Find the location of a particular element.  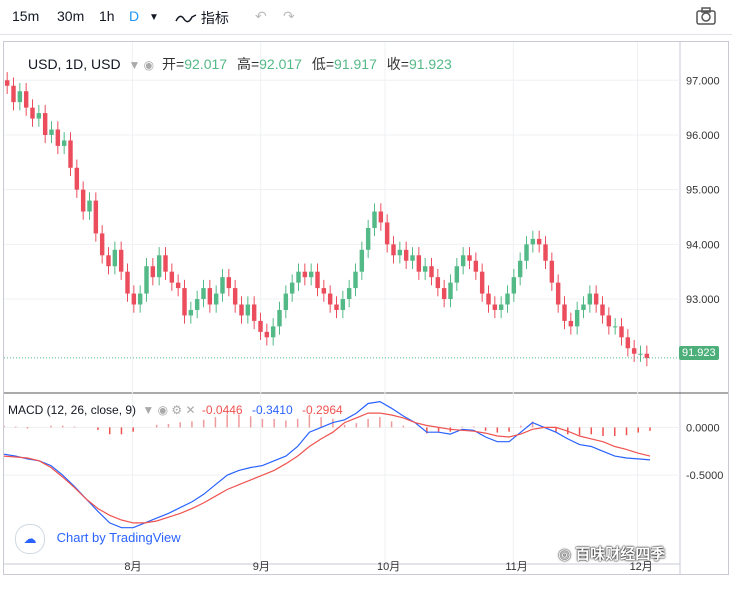

interval-1h: 1h is located at coordinates (107, 16).